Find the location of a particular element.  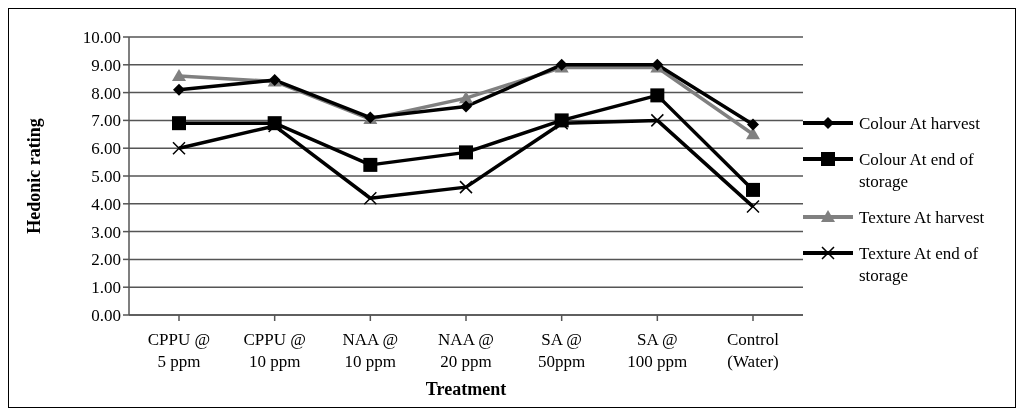

legend-label: Texture At end of storage is located at coordinates (919, 265).